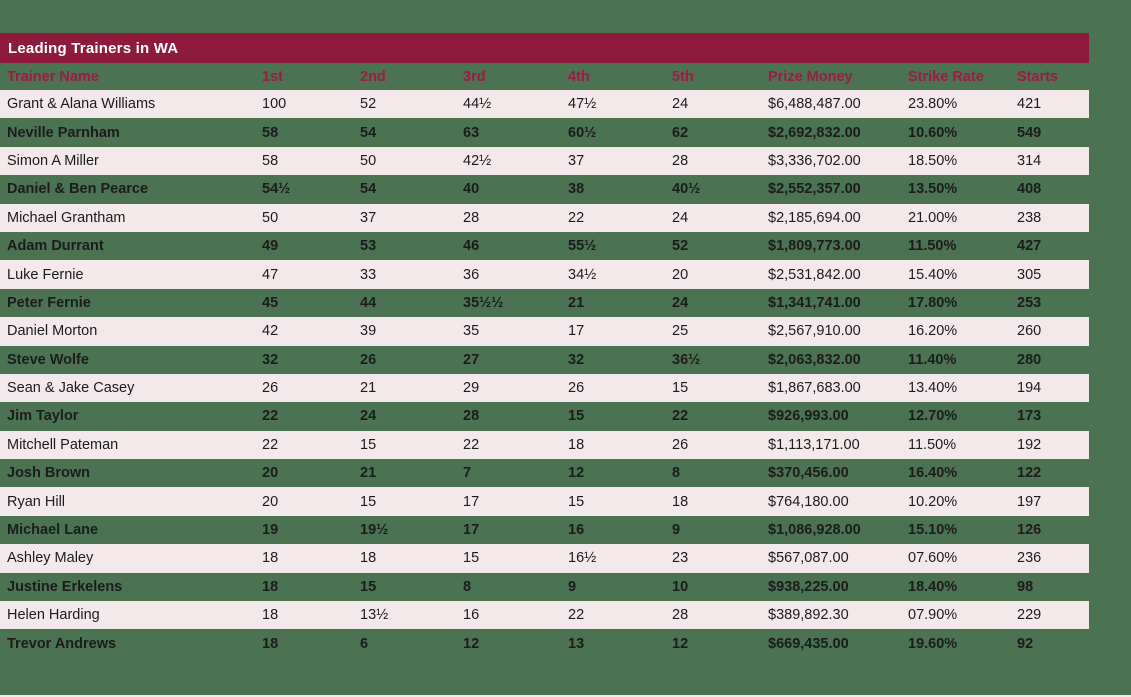 Image resolution: width=1131 pixels, height=697 pixels. Describe the element at coordinates (544, 501) in the screenshot. I see `table-row: Ryan Hill 20 15 17 15 18 $764,180.00 10.20% 197` at that location.